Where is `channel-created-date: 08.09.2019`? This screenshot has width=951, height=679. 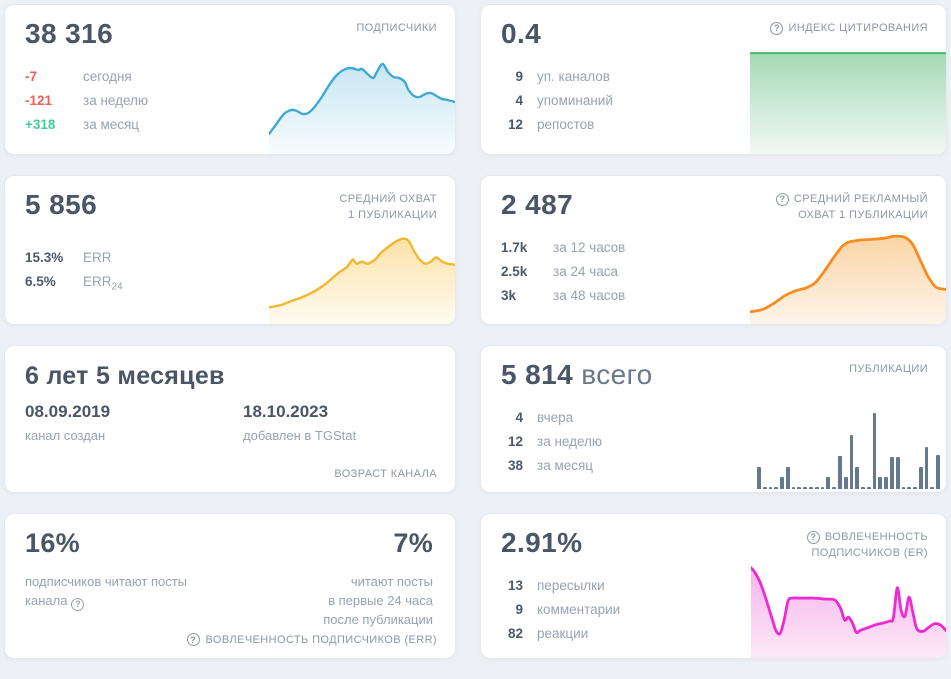
channel-created-date: 08.09.2019 is located at coordinates (68, 411).